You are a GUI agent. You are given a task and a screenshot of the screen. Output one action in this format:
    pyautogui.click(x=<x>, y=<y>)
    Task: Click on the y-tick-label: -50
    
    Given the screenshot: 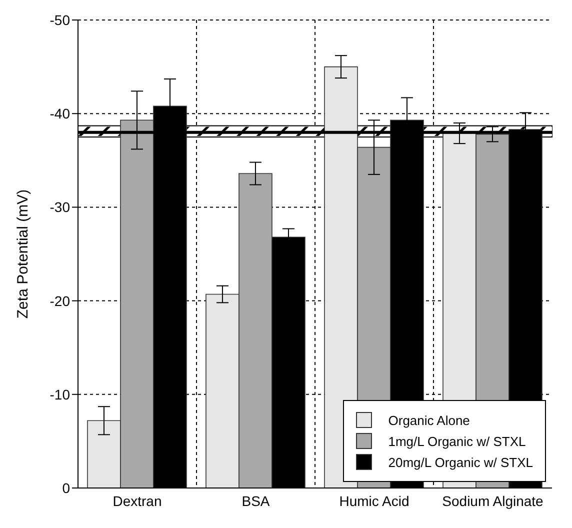 What is the action you would take?
    pyautogui.click(x=60, y=20)
    